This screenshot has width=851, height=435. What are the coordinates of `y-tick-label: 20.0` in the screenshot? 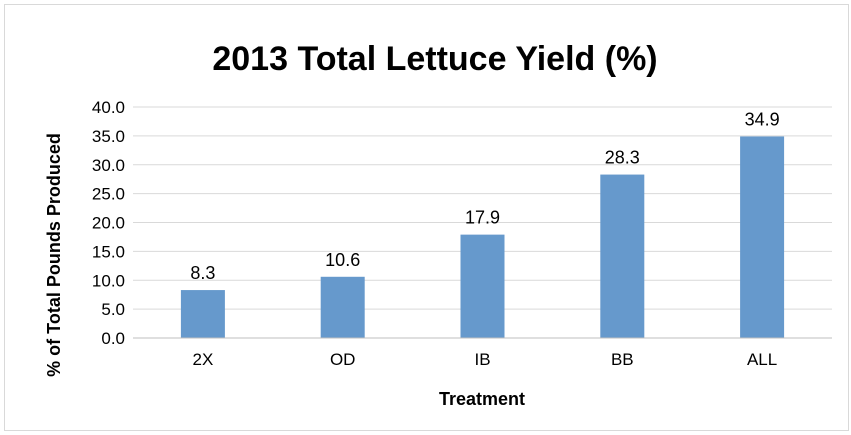 It's located at (108, 223).